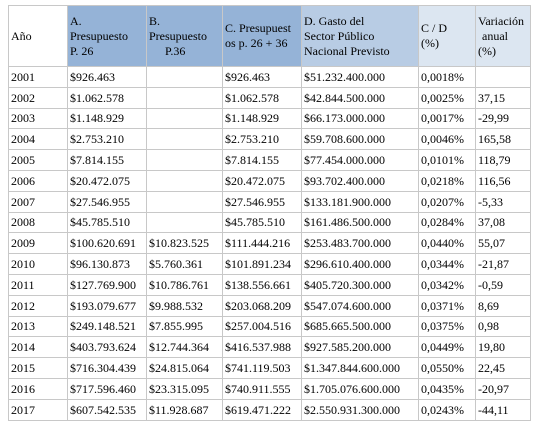 The width and height of the screenshot is (535, 428). Describe the element at coordinates (347, 50) in the screenshot. I see `header-line: Nacional Previsto` at that location.